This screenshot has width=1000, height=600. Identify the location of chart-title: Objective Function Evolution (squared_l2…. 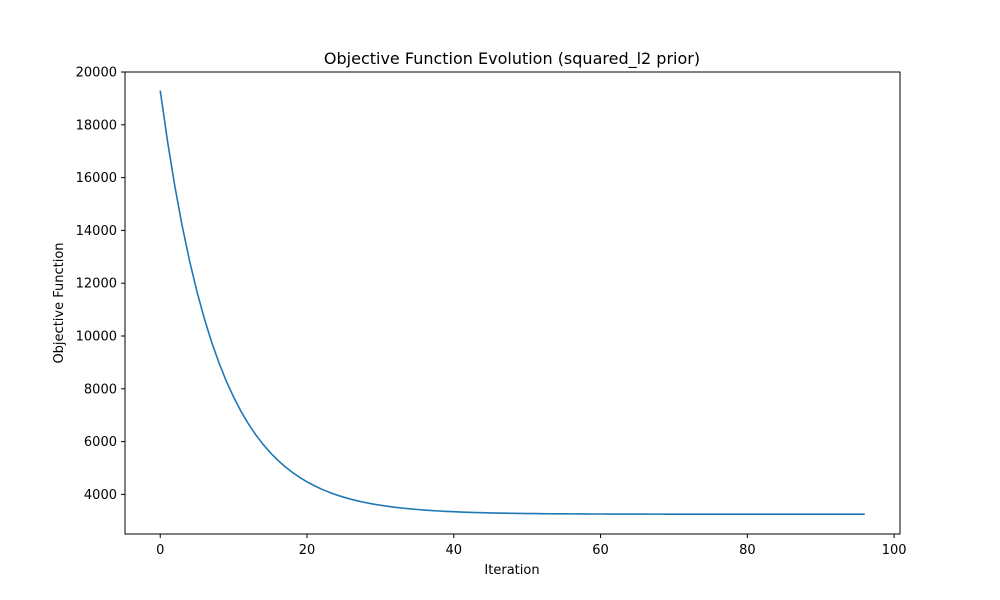
(512, 59).